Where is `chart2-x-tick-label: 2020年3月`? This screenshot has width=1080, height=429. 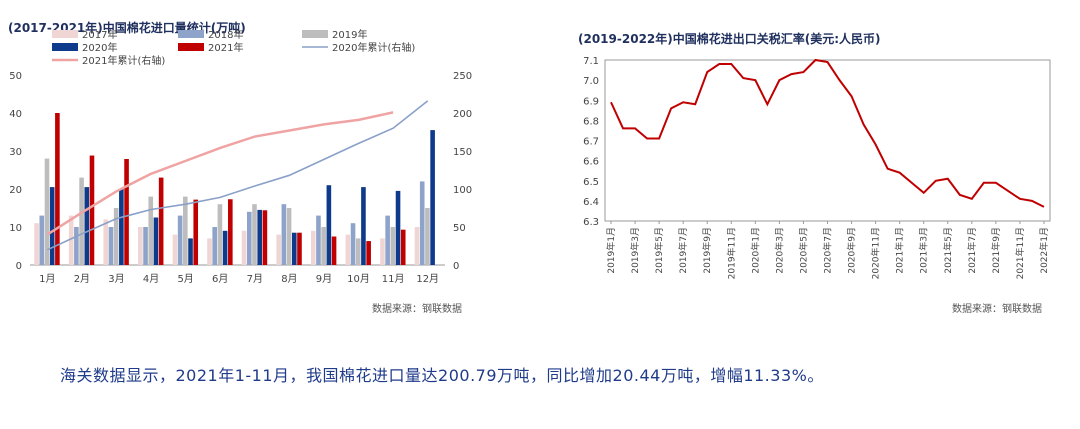
chart2-x-tick-label: 2020年3月 is located at coordinates (779, 250).